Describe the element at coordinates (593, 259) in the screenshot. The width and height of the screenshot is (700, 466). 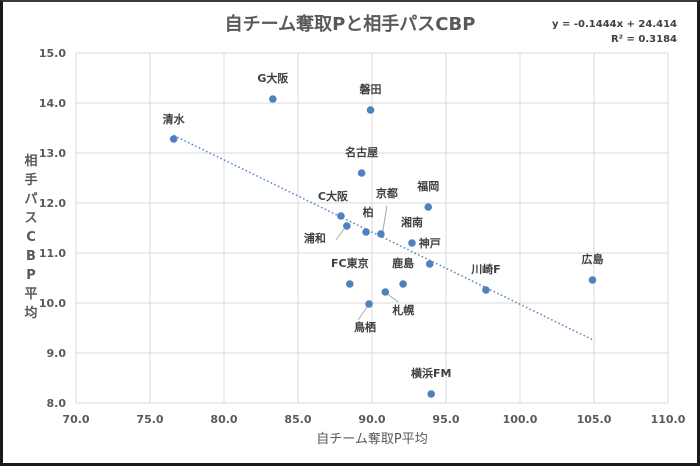
I see `point-label: 広島` at that location.